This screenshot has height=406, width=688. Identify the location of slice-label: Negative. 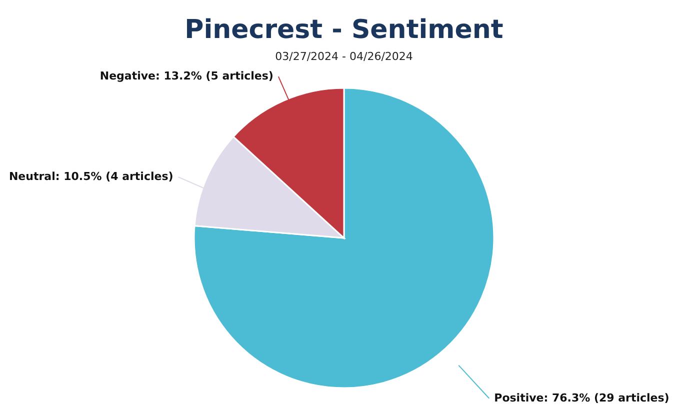
(128, 76).